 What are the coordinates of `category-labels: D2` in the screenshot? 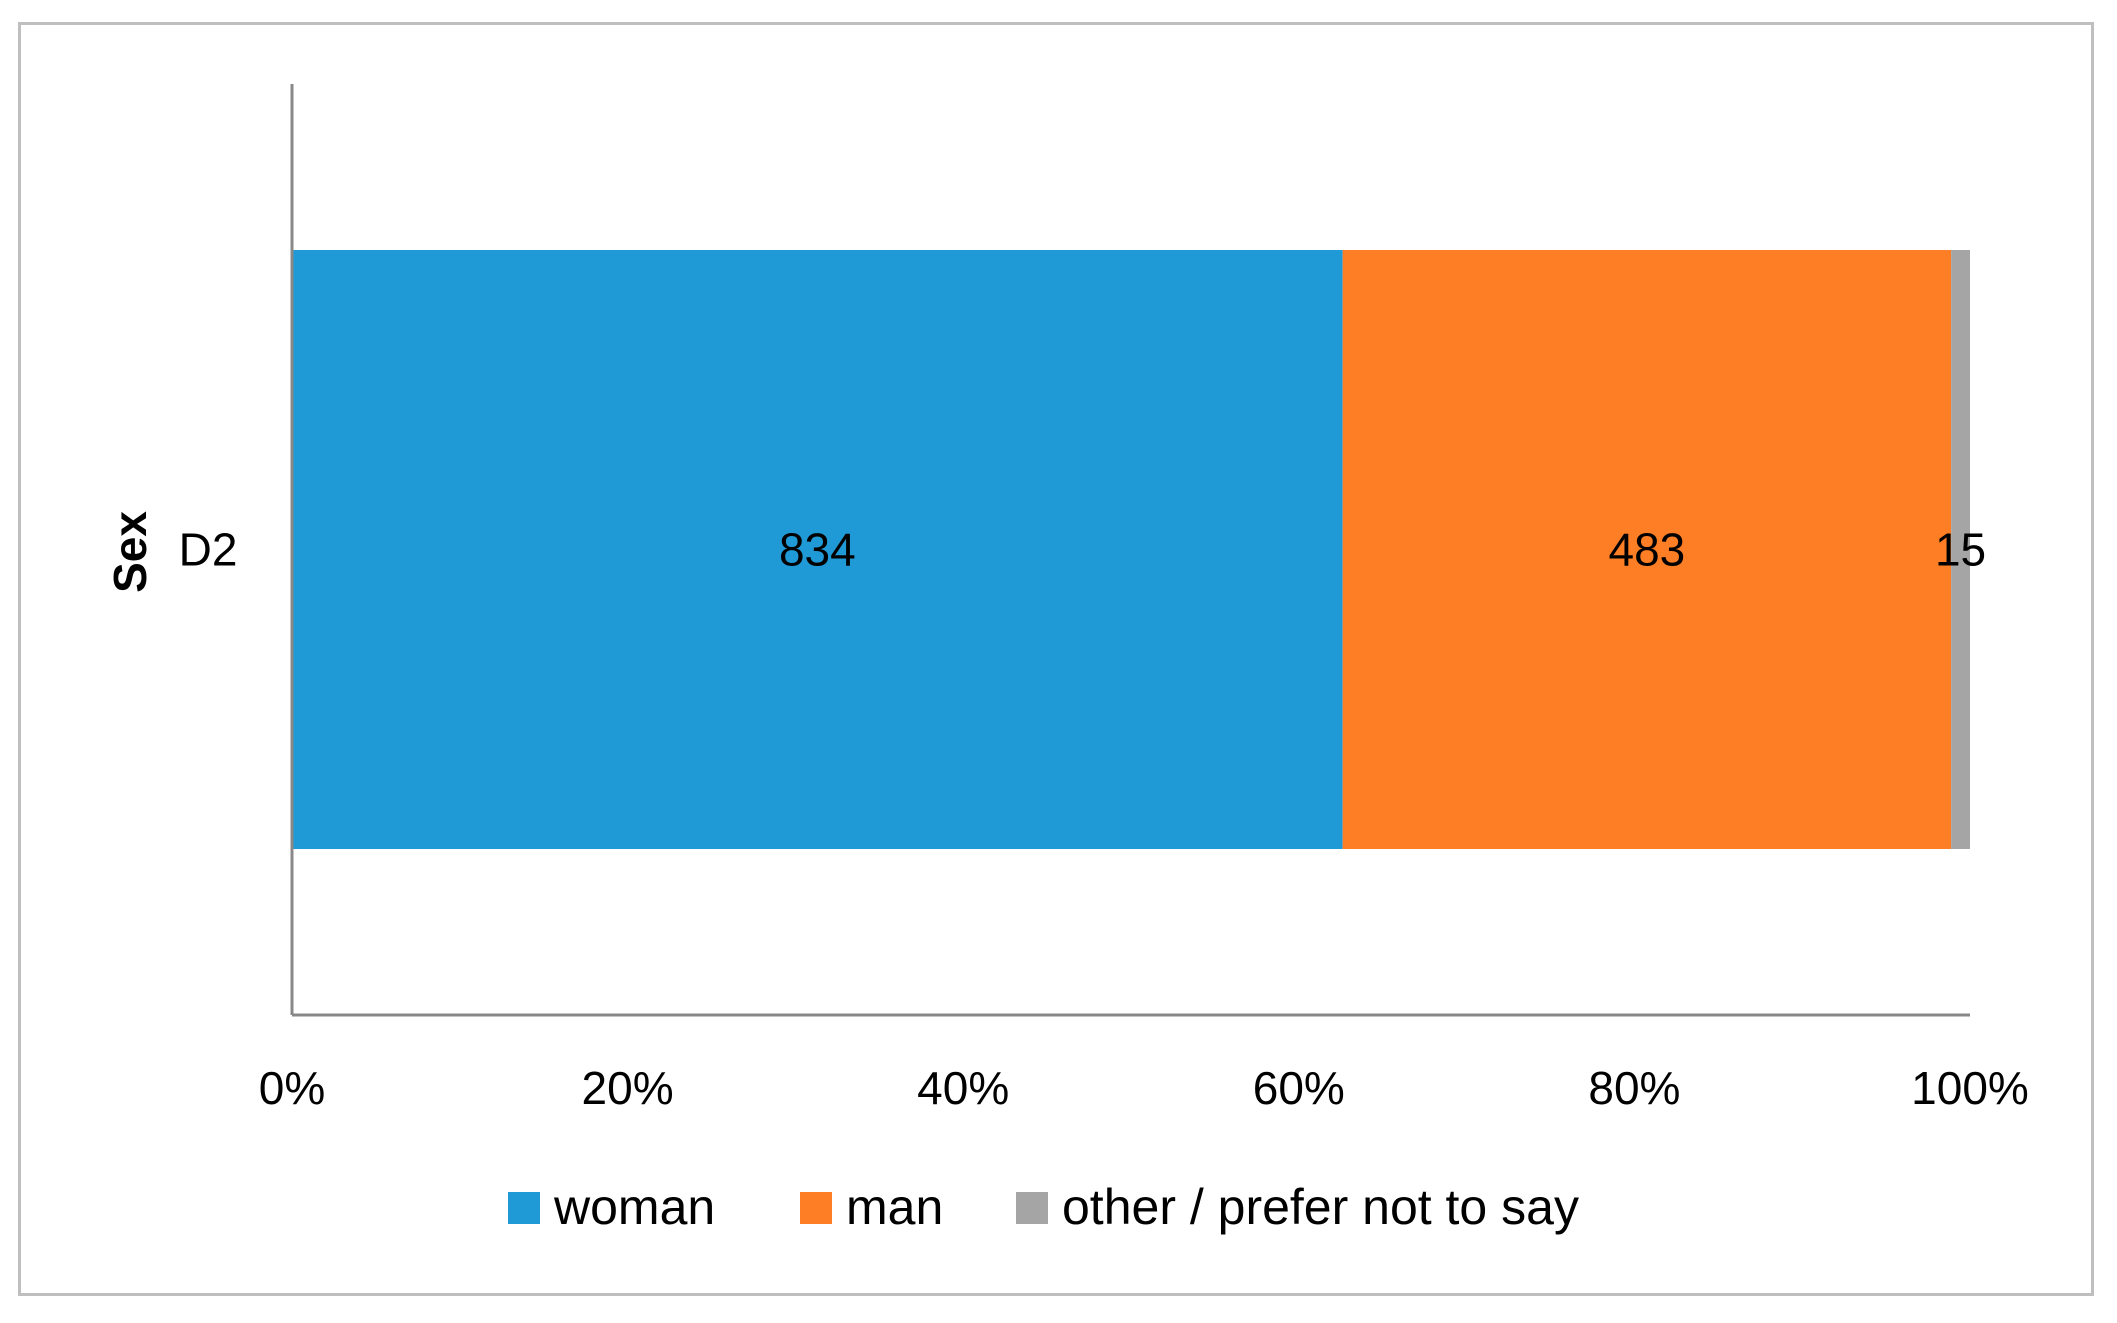 It's located at (208, 550).